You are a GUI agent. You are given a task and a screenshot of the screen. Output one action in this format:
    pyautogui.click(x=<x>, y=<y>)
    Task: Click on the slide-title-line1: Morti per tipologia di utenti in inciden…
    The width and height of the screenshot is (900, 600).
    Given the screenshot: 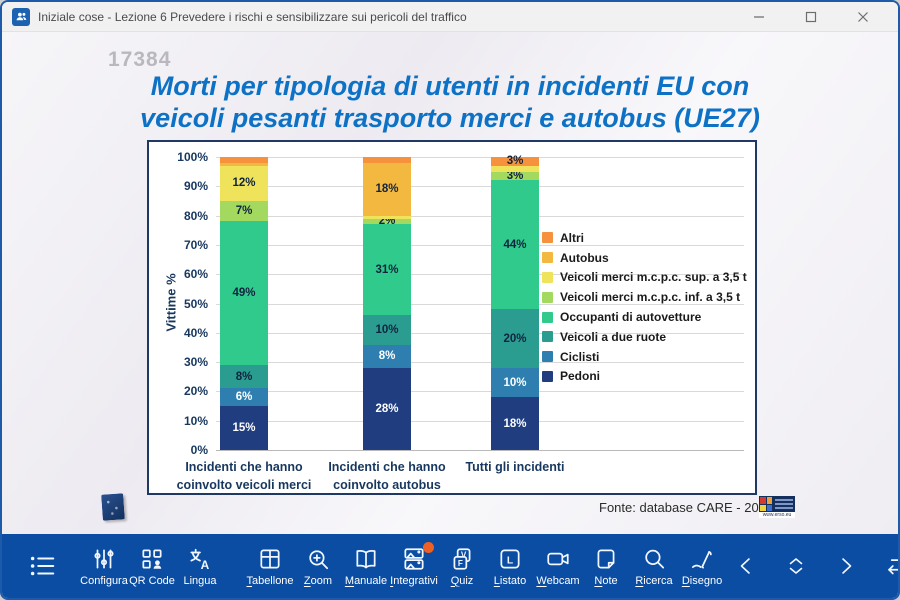 What is the action you would take?
    pyautogui.click(x=450, y=86)
    